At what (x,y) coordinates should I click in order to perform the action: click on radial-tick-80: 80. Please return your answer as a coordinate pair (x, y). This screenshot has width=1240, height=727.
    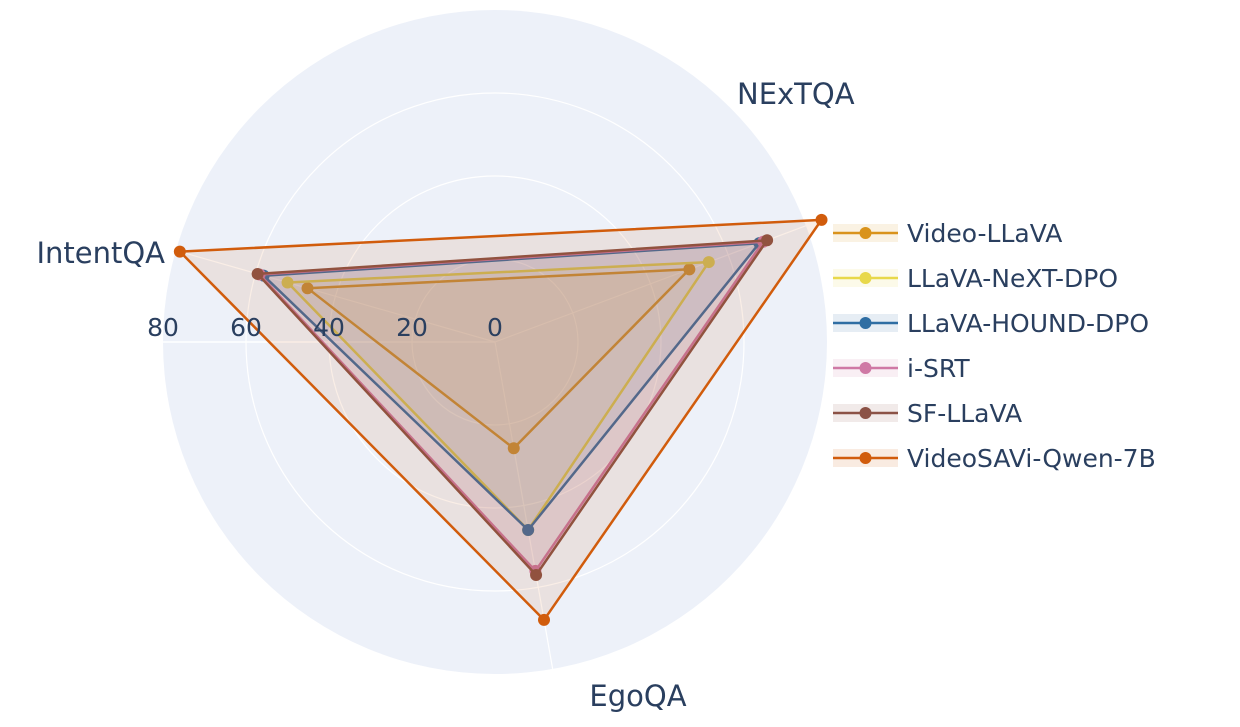
    Looking at the image, I should click on (163, 327).